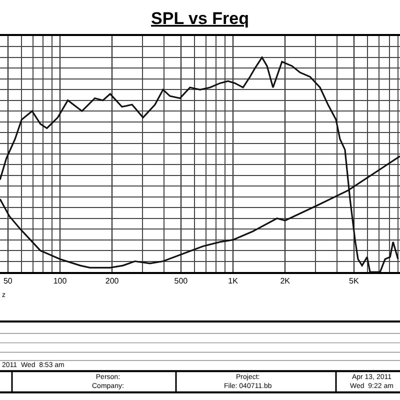 The image size is (400, 400). I want to click on x-tick-label: 200, so click(112, 281).